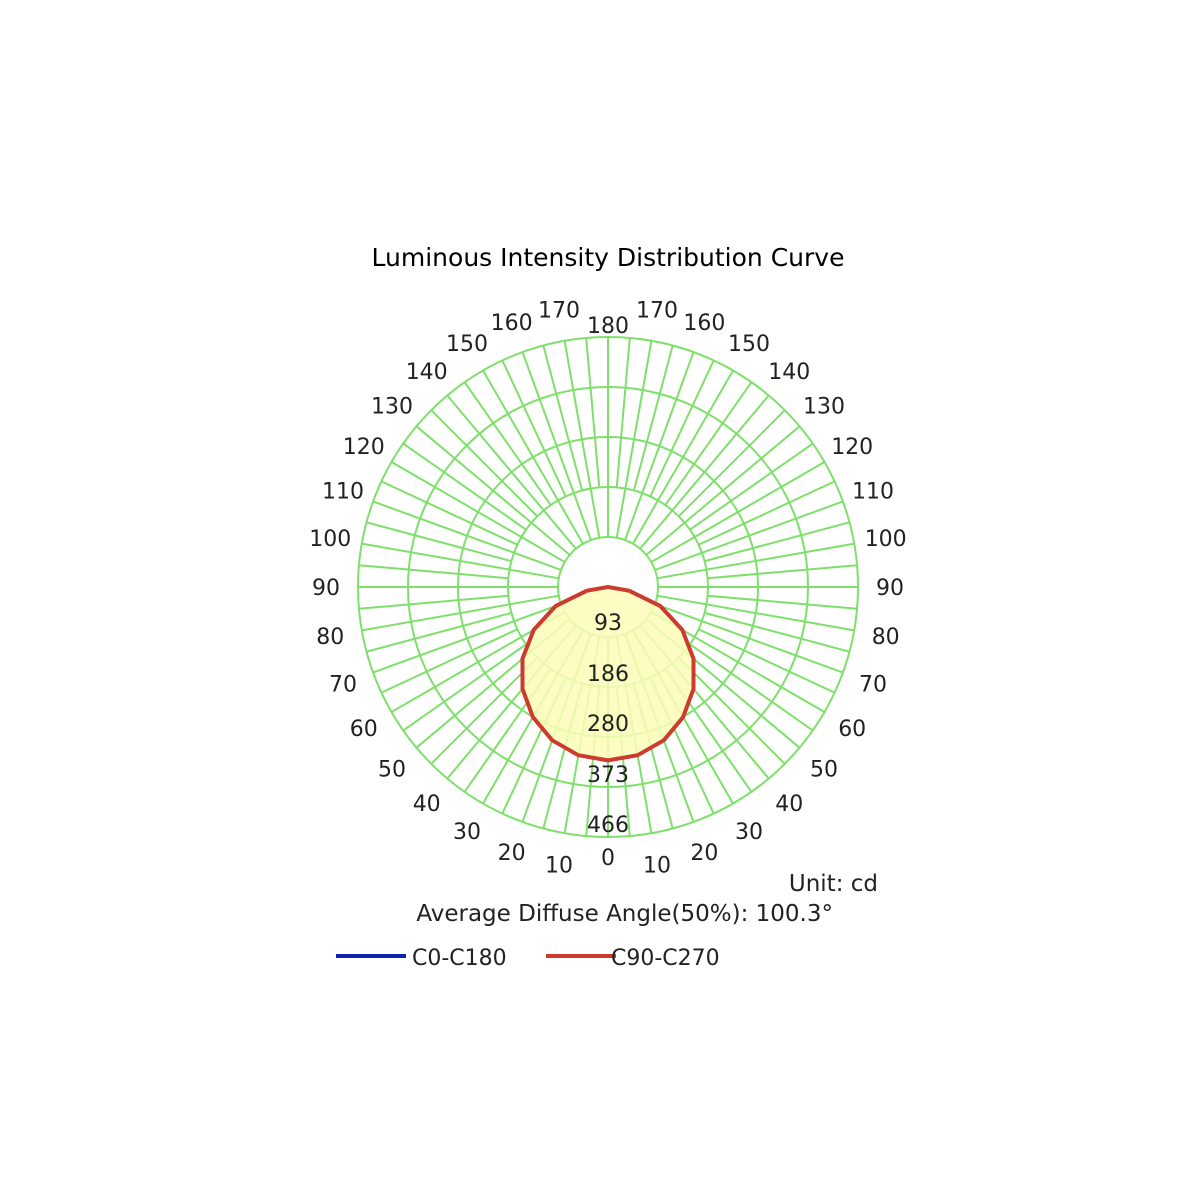 The width and height of the screenshot is (1200, 1200). What do you see at coordinates (833, 884) in the screenshot?
I see `unit-label: Unit: cd` at bounding box center [833, 884].